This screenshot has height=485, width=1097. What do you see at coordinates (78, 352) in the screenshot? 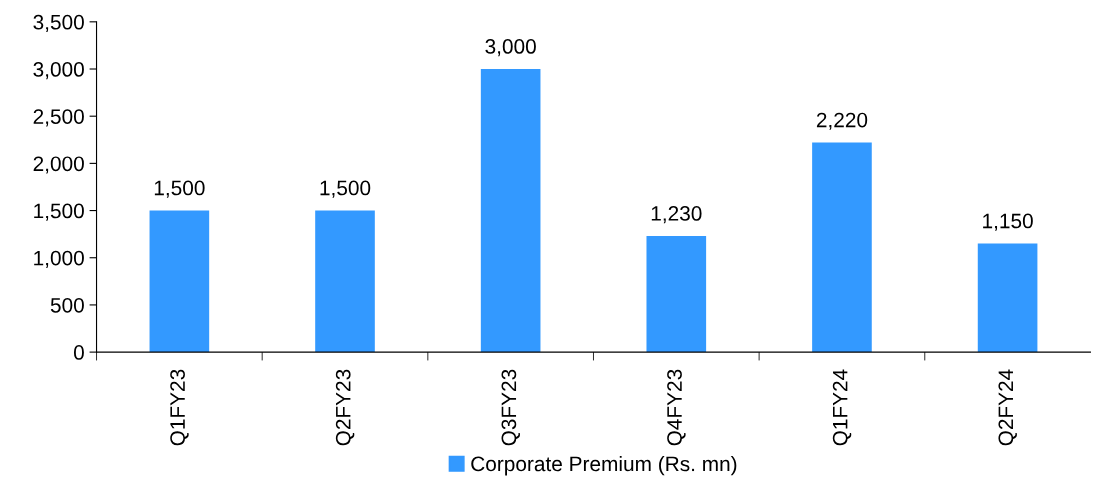
I see `y-tick-label: 0` at bounding box center [78, 352].